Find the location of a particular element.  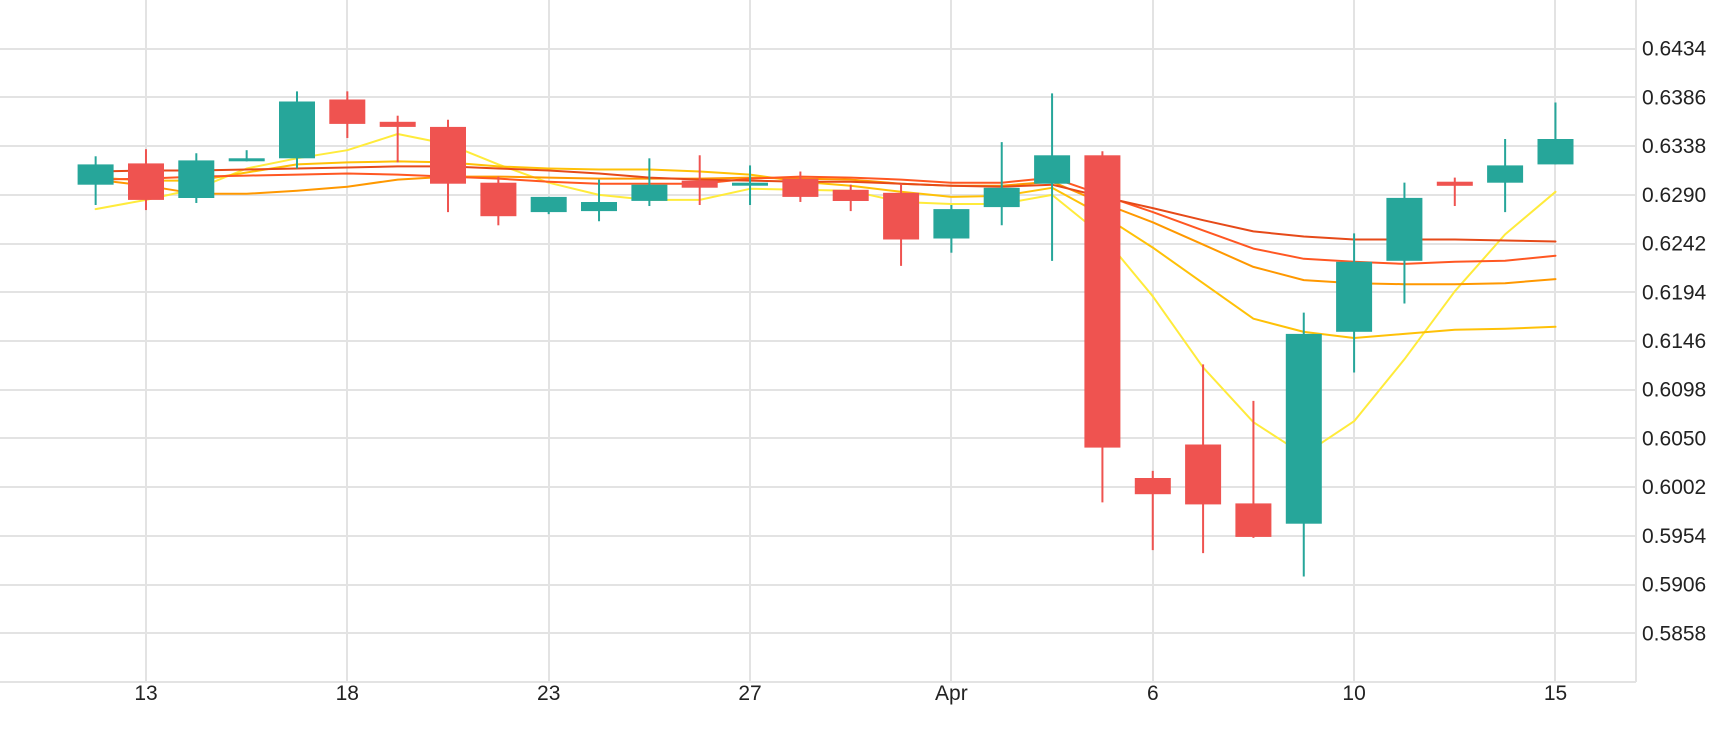

y-tick-label: 0.5858 is located at coordinates (1674, 633).